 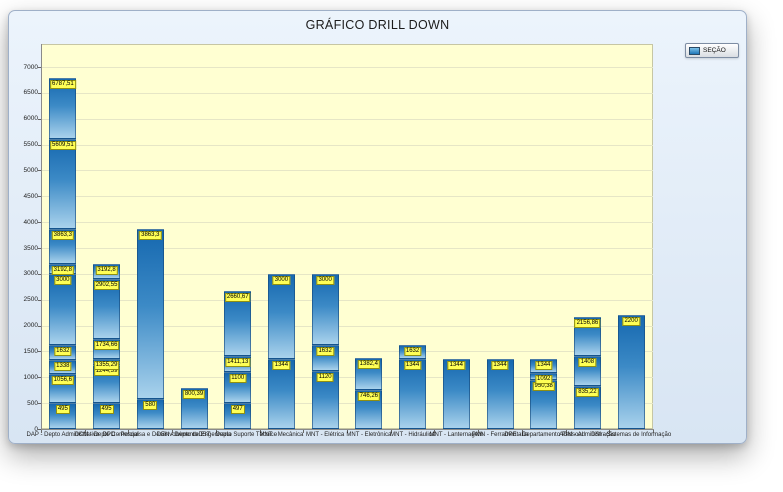 I want to click on x-axis-category-label: MNT - Hidráulica, so click(x=413, y=435).